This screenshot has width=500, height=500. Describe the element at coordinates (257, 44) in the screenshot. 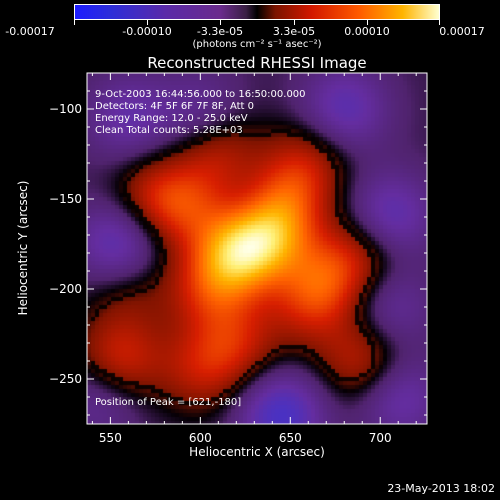

I see `colorbar-unit: (photons cm⁻² s⁻¹ asec⁻²)` at that location.